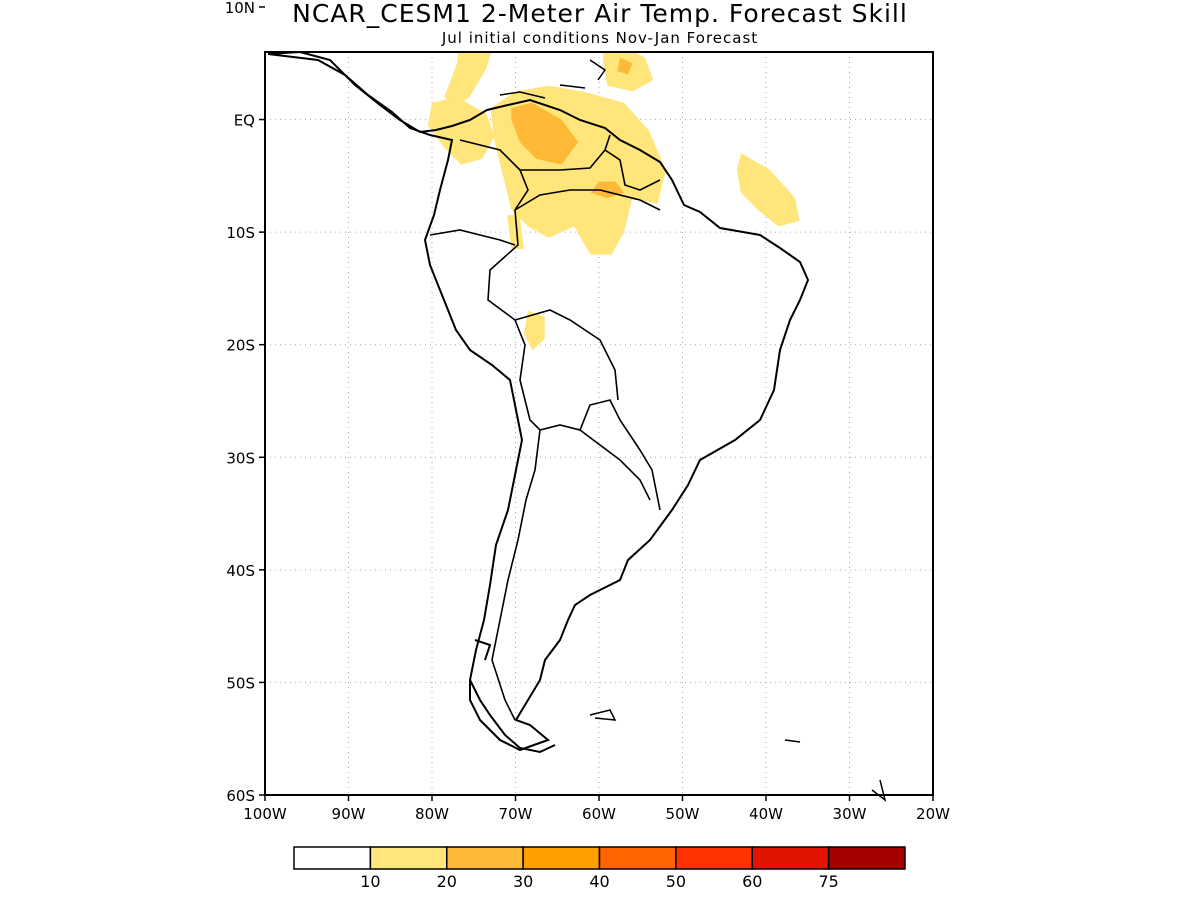 Image resolution: width=1200 pixels, height=900 pixels. I want to click on lon-tick-label: 90W, so click(349, 814).